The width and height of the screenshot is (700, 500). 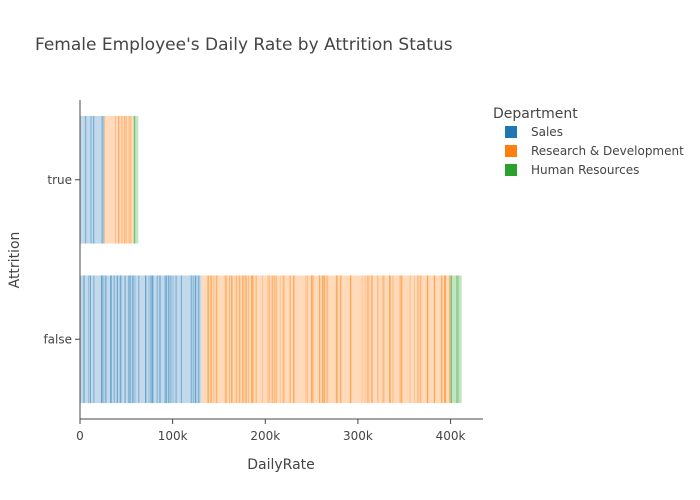 I want to click on legend-item-research-development: Research & Development, so click(x=594, y=151).